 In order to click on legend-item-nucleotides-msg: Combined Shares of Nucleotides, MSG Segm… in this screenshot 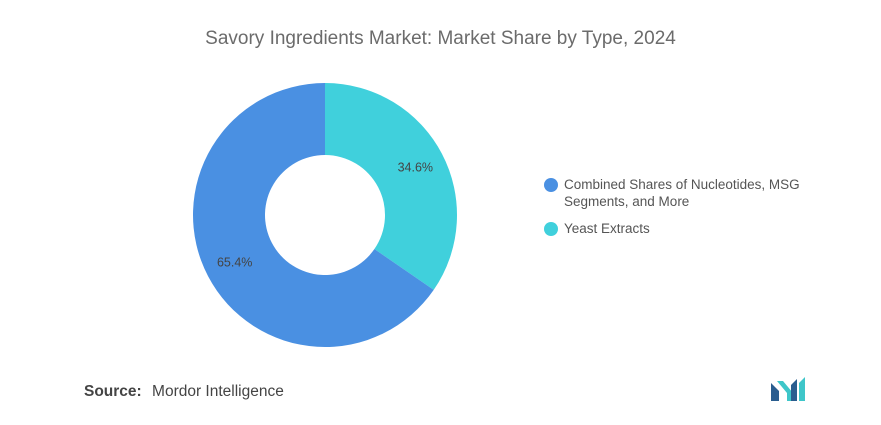, I will do `click(684, 193)`.